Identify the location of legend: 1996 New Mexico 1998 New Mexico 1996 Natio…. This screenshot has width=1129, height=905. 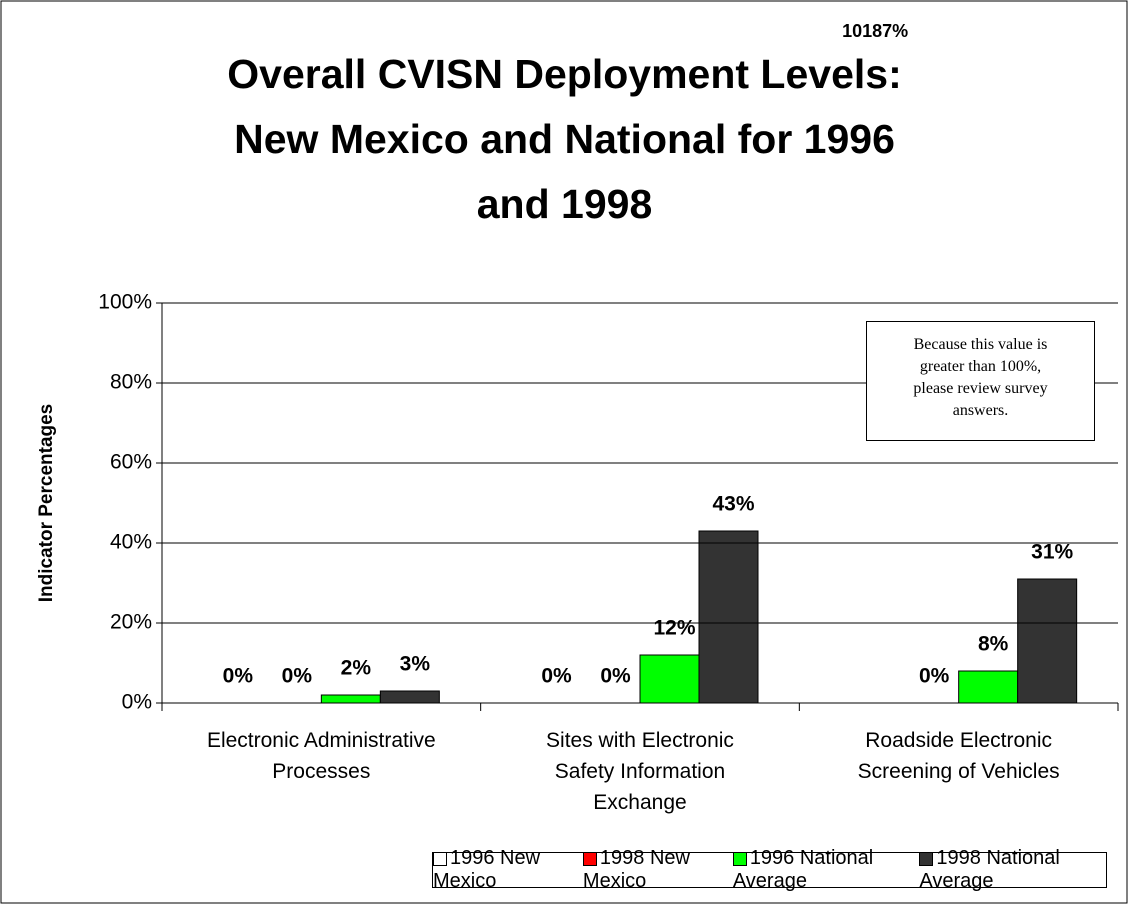
(769, 869).